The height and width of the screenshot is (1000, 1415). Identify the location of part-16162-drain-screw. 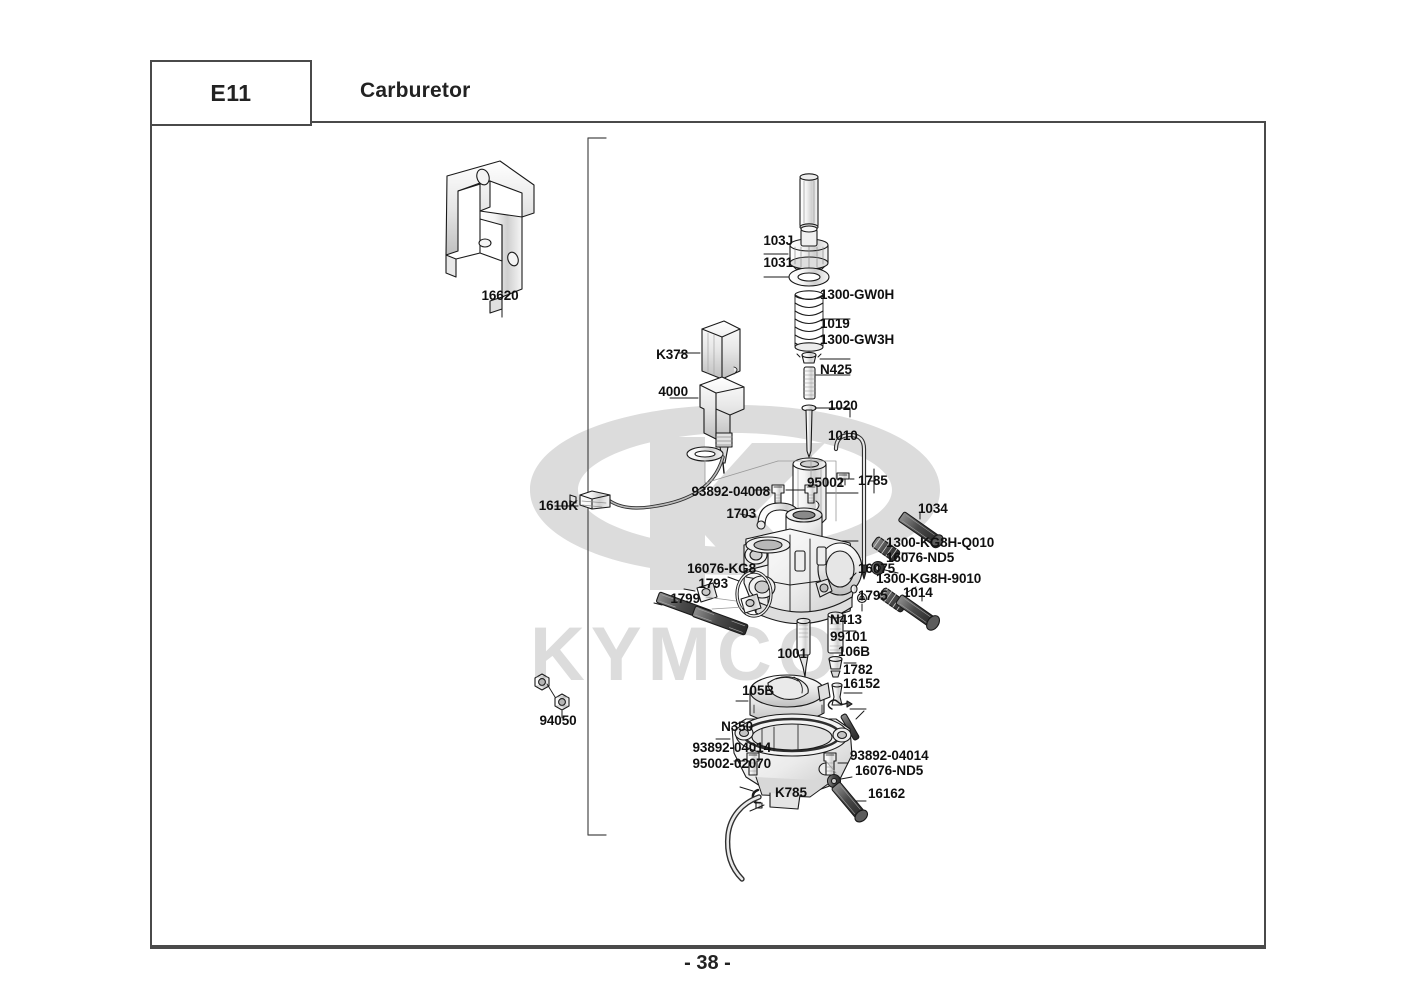
(850, 802).